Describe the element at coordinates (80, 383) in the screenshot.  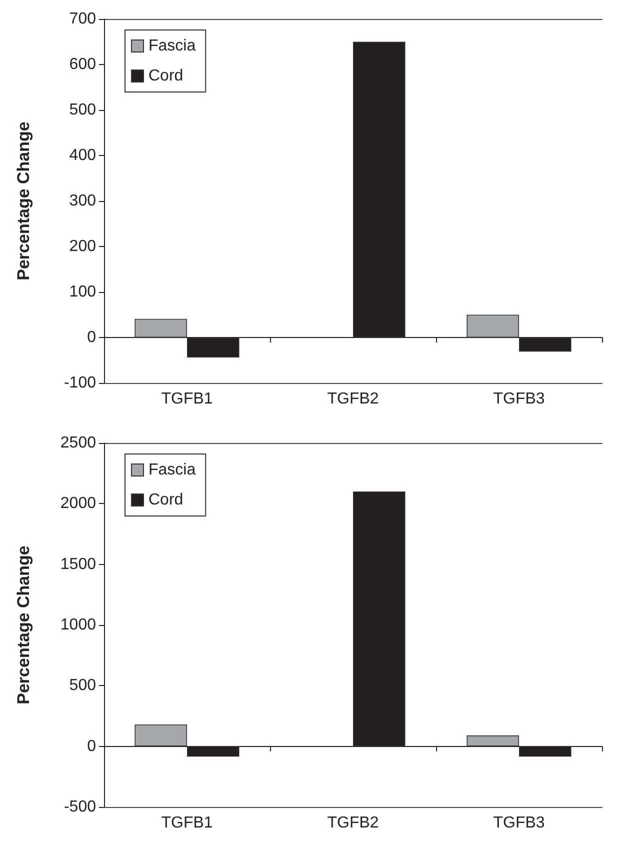
I see `y-tick-label: -100` at that location.